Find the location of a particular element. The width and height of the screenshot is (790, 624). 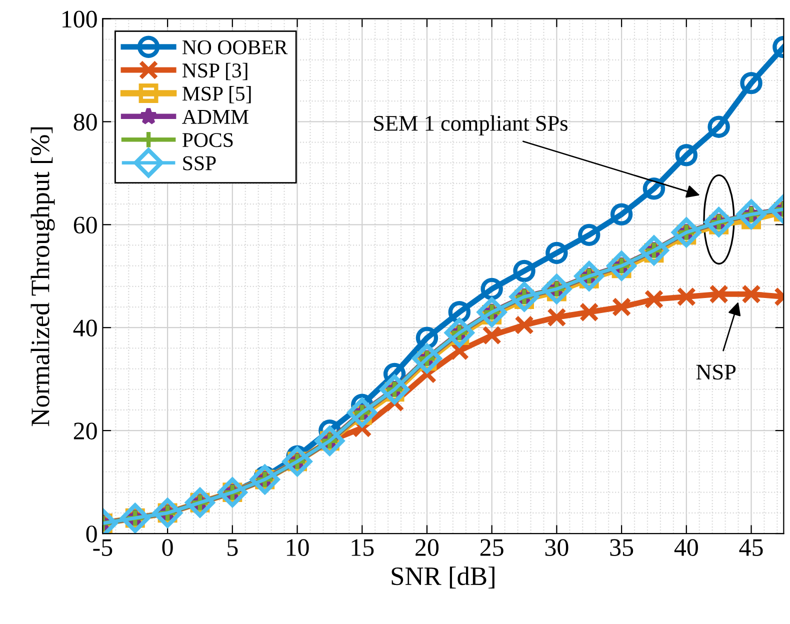

y-tick-label: 20 is located at coordinates (85, 431).